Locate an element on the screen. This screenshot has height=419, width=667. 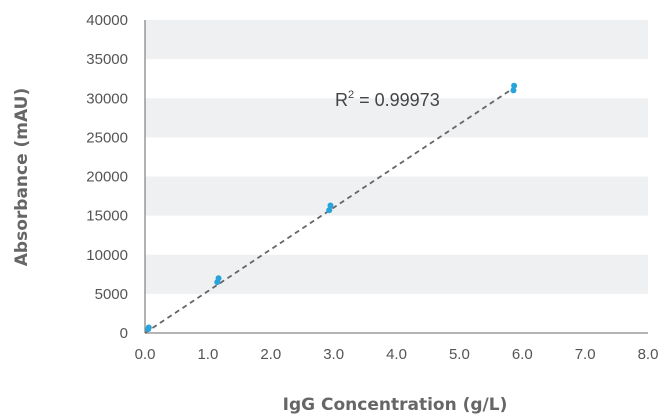
y-tick-label: 20000 is located at coordinates (107, 177).